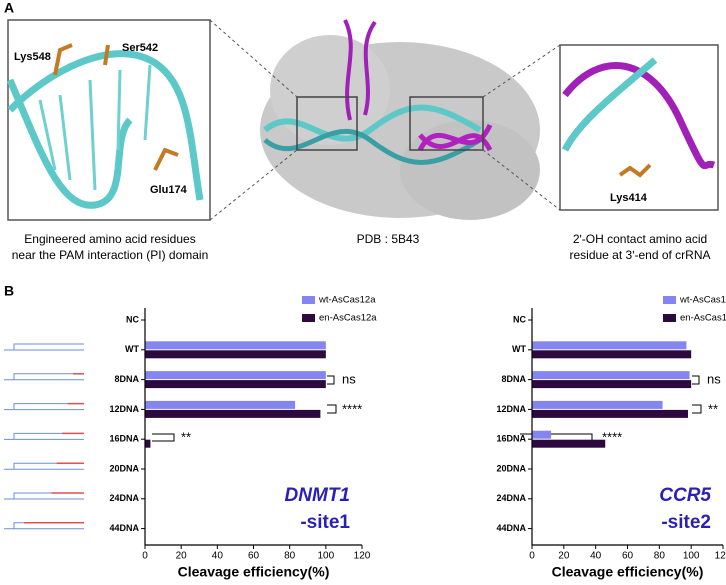 This screenshot has height=585, width=726. I want to click on chart-subtitle: -site2, so click(686, 522).